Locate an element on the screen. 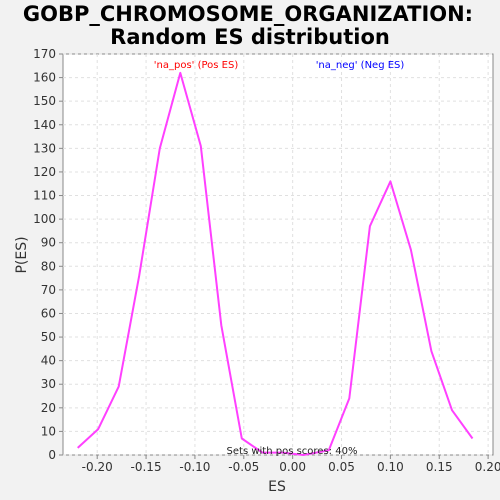  y-tick-label: 130 is located at coordinates (44, 148).